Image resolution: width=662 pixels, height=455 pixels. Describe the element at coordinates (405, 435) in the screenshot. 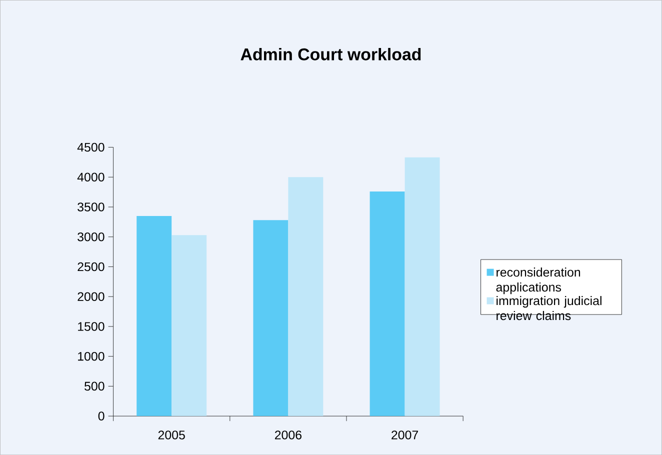

I see `x-tick-label: 2007` at that location.